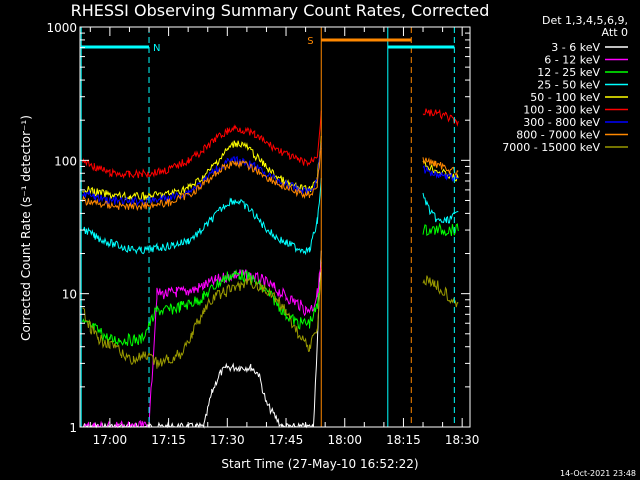  I want to click on legend-label: 12 - 25 keV, so click(568, 72).